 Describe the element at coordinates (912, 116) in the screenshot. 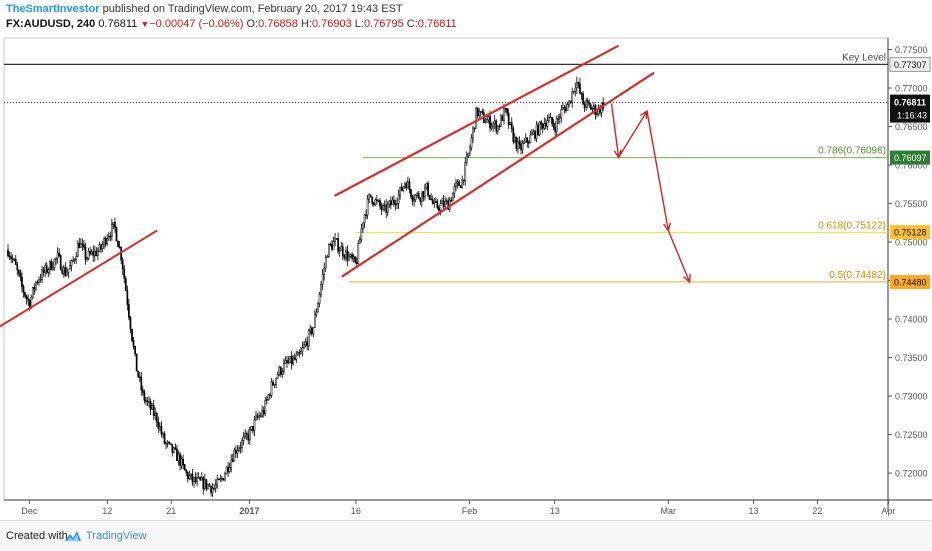

I see `candle-countdown-label: 1:16:43` at that location.